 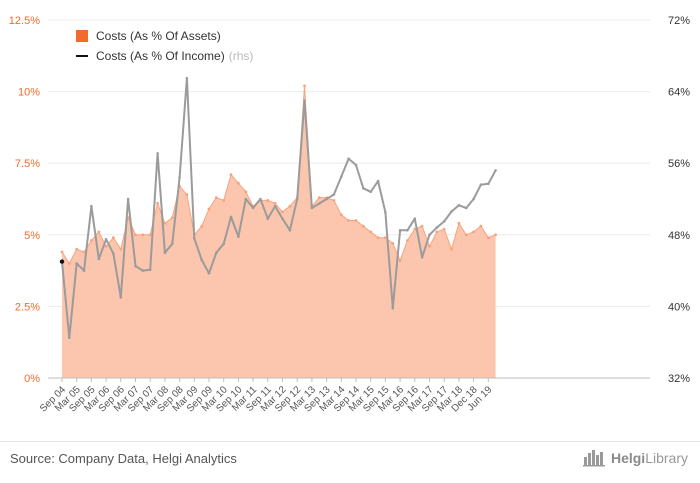 What do you see at coordinates (32, 379) in the screenshot?
I see `left-axis-tick-label: 0%` at bounding box center [32, 379].